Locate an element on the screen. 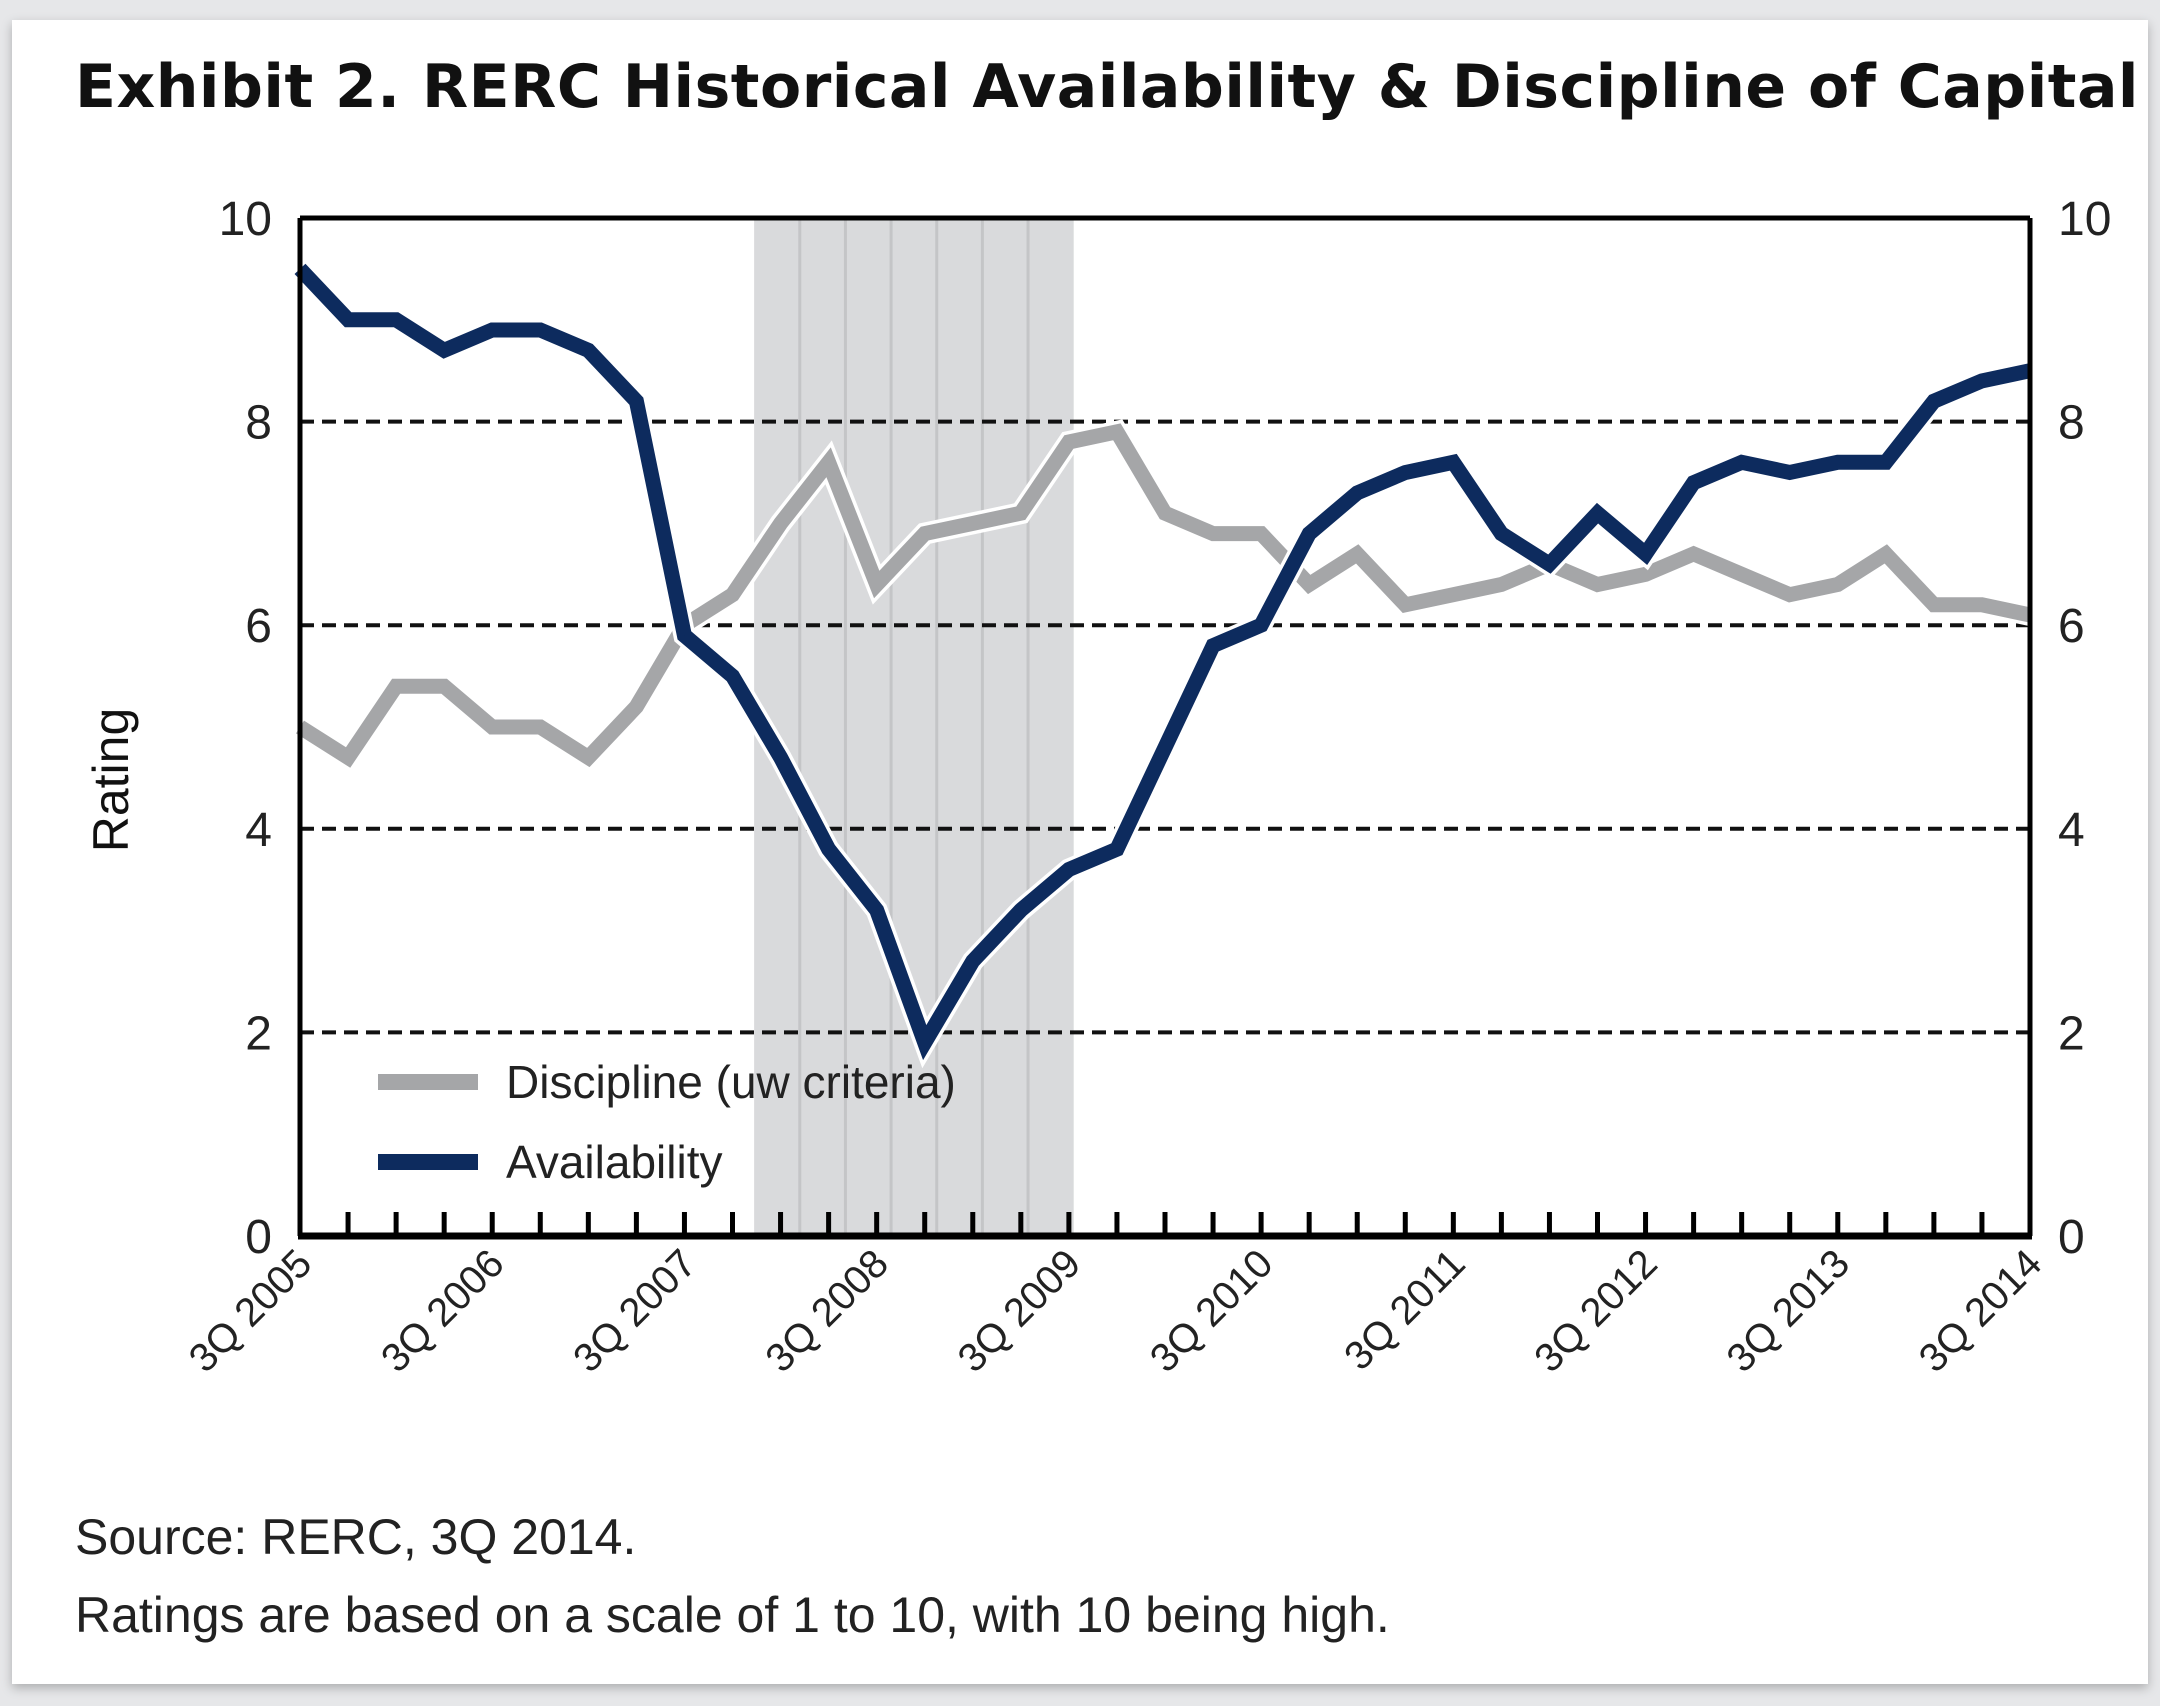 The image size is (2160, 1706). legend: Discipline (uw criteria) Availability is located at coordinates (667, 1122).